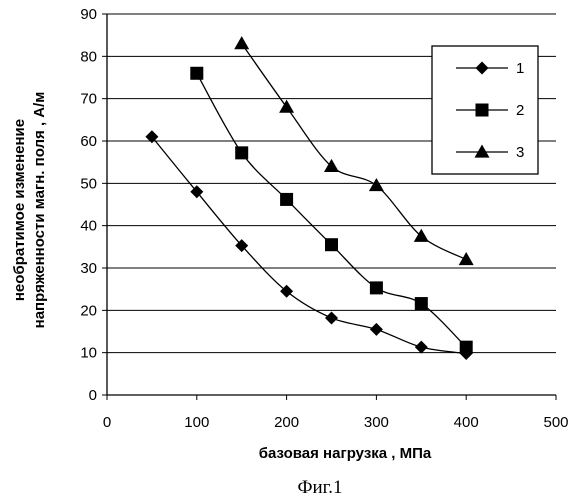  Describe the element at coordinates (88, 99) in the screenshot. I see `y-tick-label: 70` at that location.